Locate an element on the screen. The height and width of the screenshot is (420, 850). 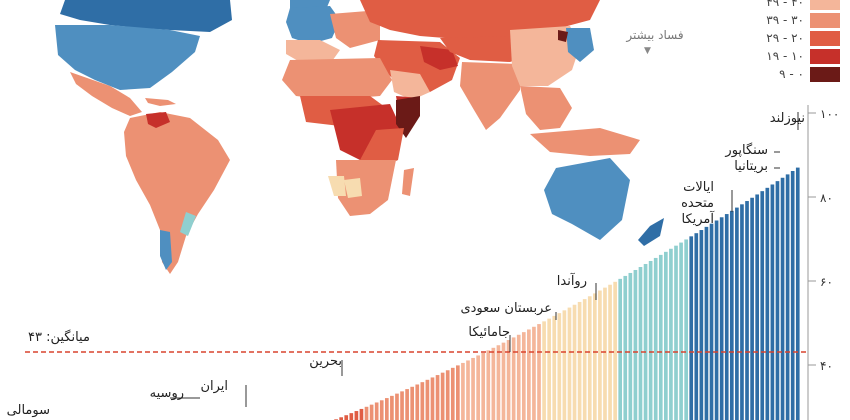
legend-label: ۳۰ - ۳۹ is located at coordinates (785, 20).